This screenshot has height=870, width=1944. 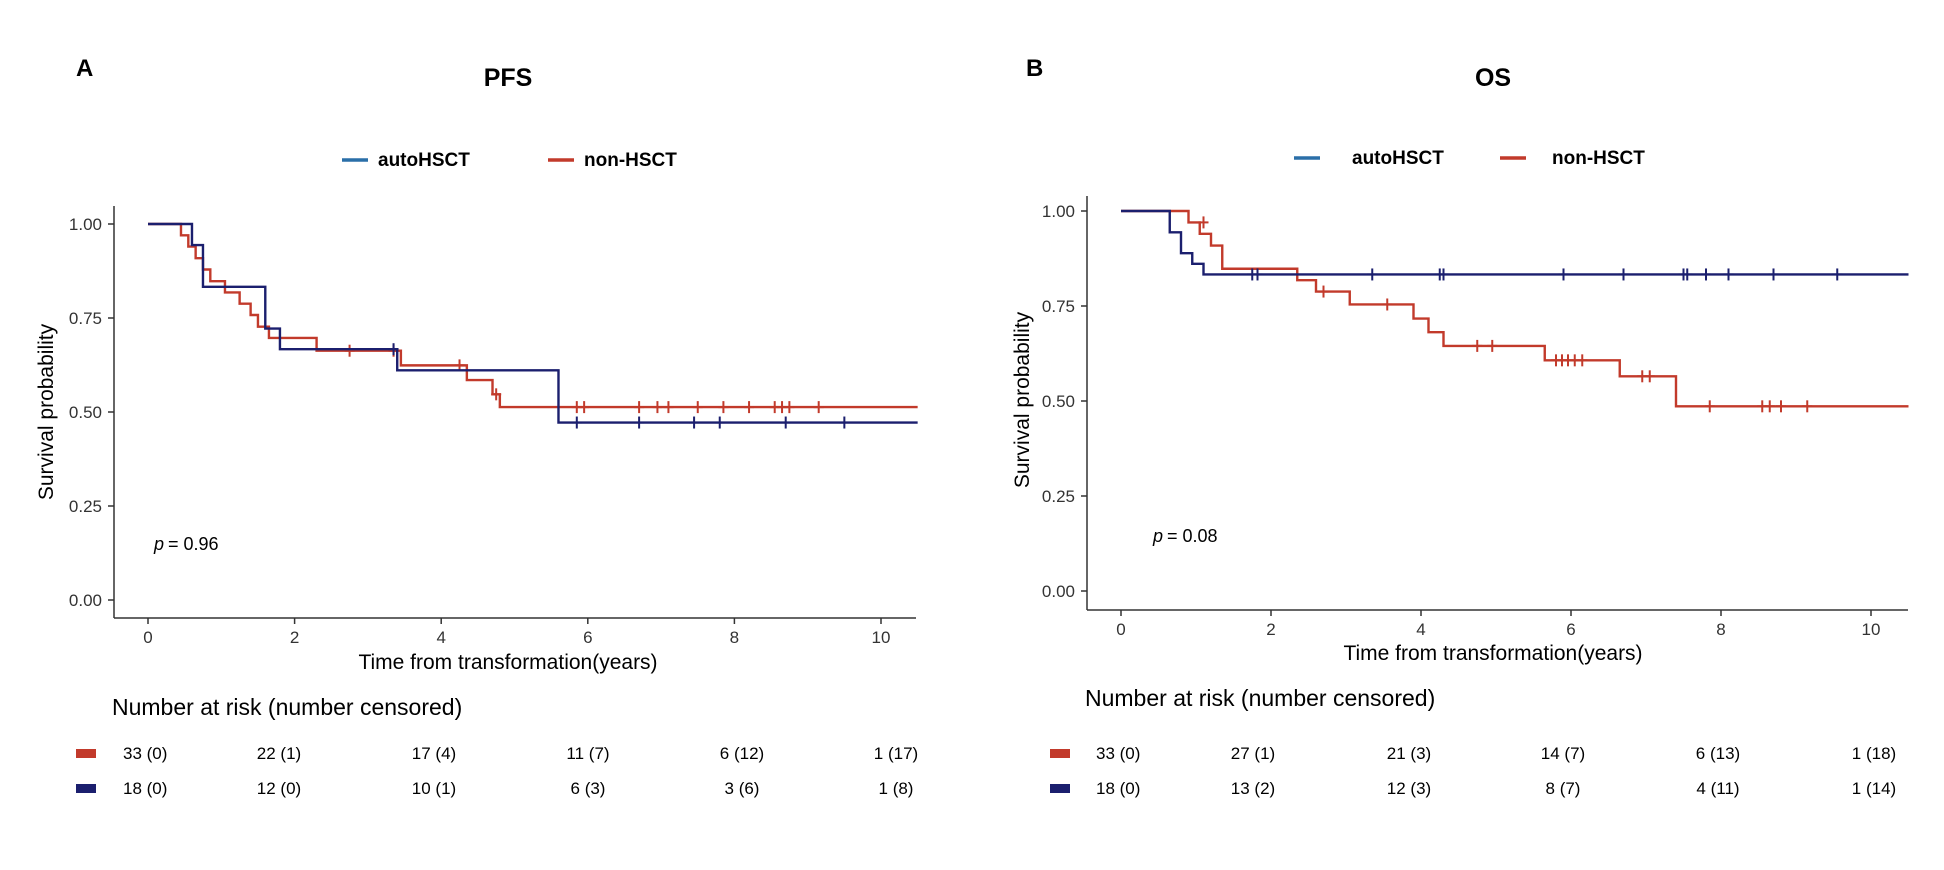 I want to click on risk-row-swatch-autohsct, so click(x=86, y=788).